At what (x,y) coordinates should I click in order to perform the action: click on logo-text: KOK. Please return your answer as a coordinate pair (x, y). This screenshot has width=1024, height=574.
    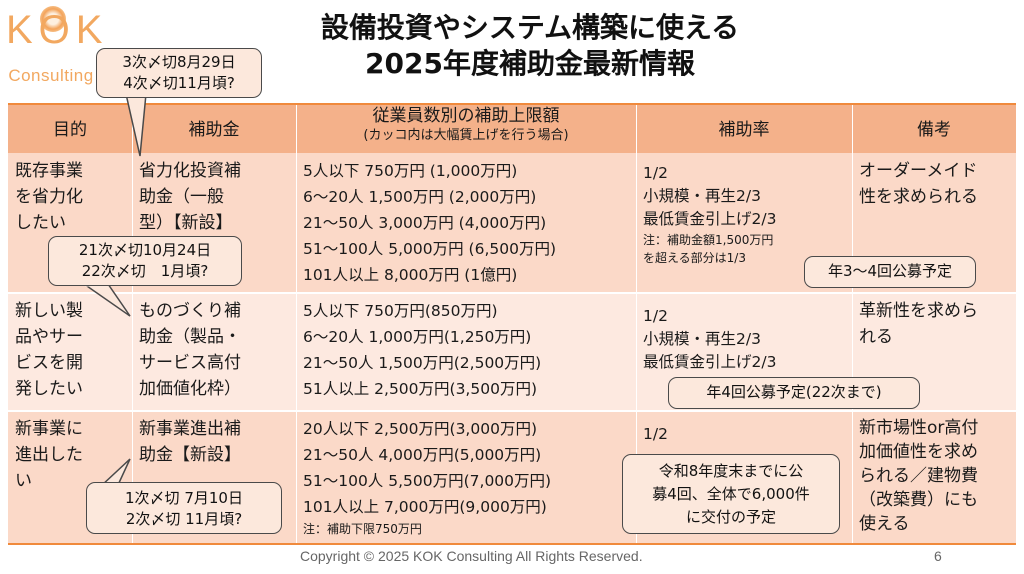
    Looking at the image, I should click on (57, 30).